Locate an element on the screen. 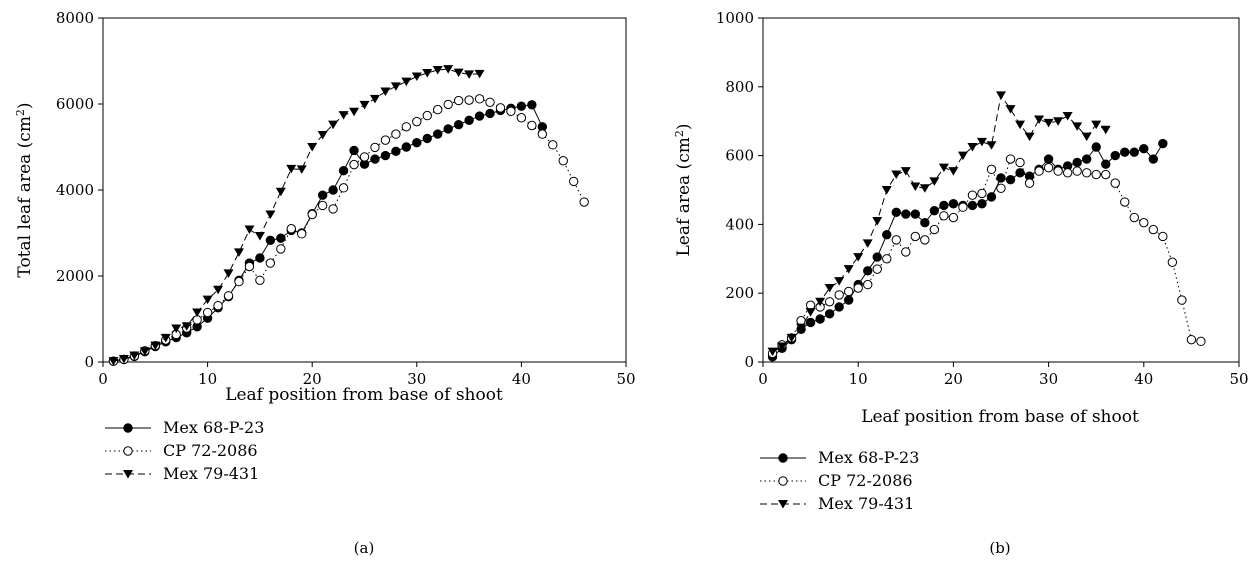 The width and height of the screenshot is (1257, 563). y-tick-label: 2000 is located at coordinates (75, 276).